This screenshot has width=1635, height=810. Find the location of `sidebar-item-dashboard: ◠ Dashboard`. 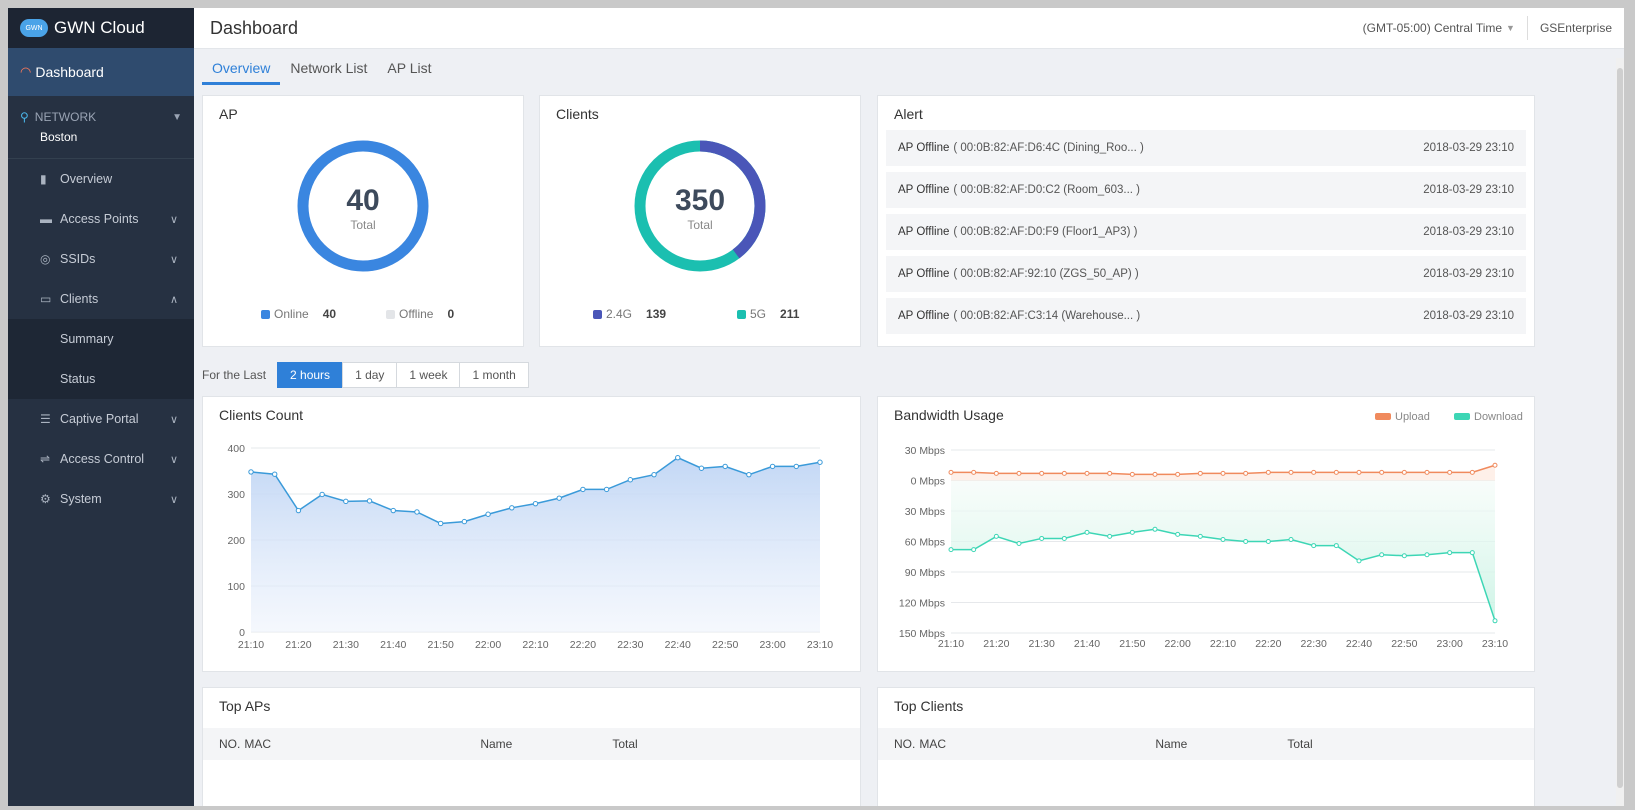

sidebar-item-dashboard: ◠ Dashboard is located at coordinates (101, 72).